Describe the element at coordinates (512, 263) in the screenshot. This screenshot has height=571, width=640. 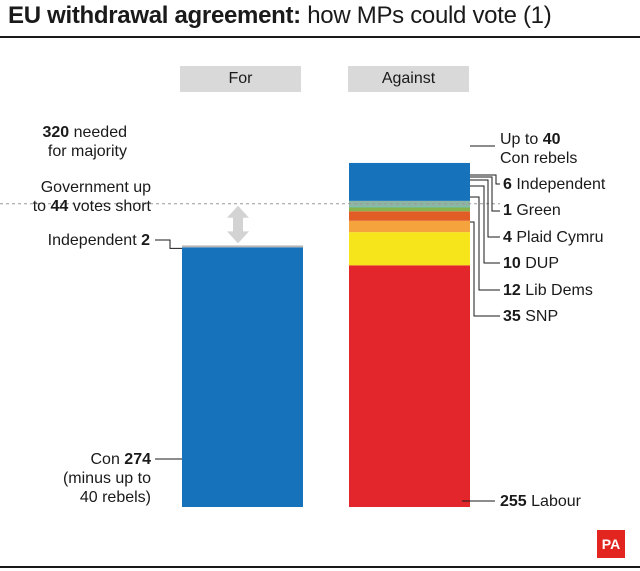
I see `dup-num: 10` at that location.